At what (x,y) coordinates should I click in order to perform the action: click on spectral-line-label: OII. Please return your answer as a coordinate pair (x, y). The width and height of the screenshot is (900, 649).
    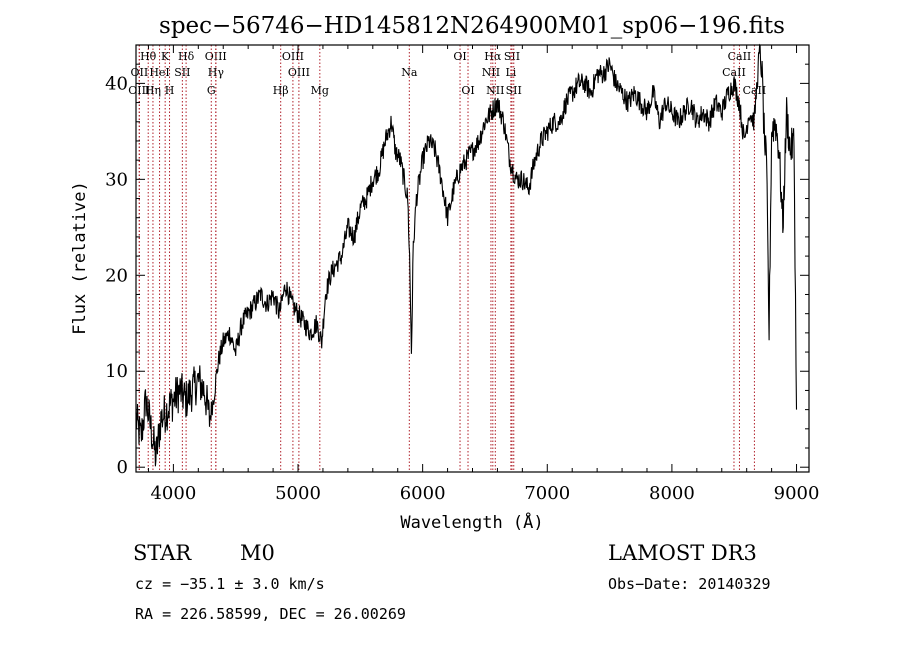
    Looking at the image, I should click on (140, 72).